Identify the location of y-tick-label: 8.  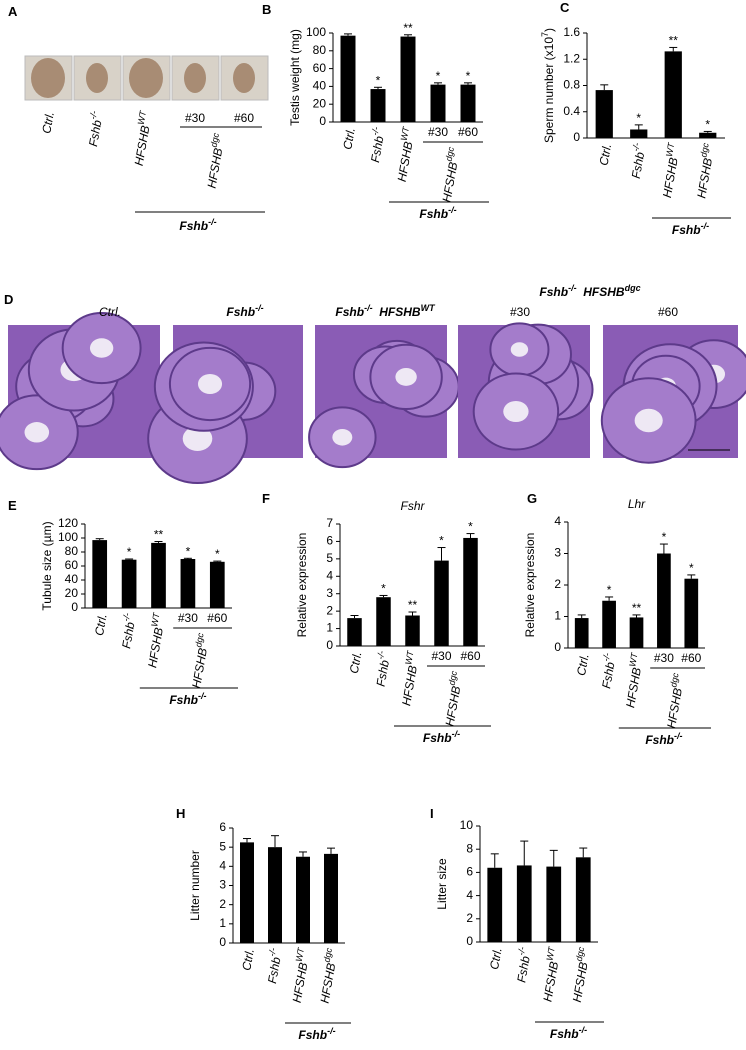
(469, 848).